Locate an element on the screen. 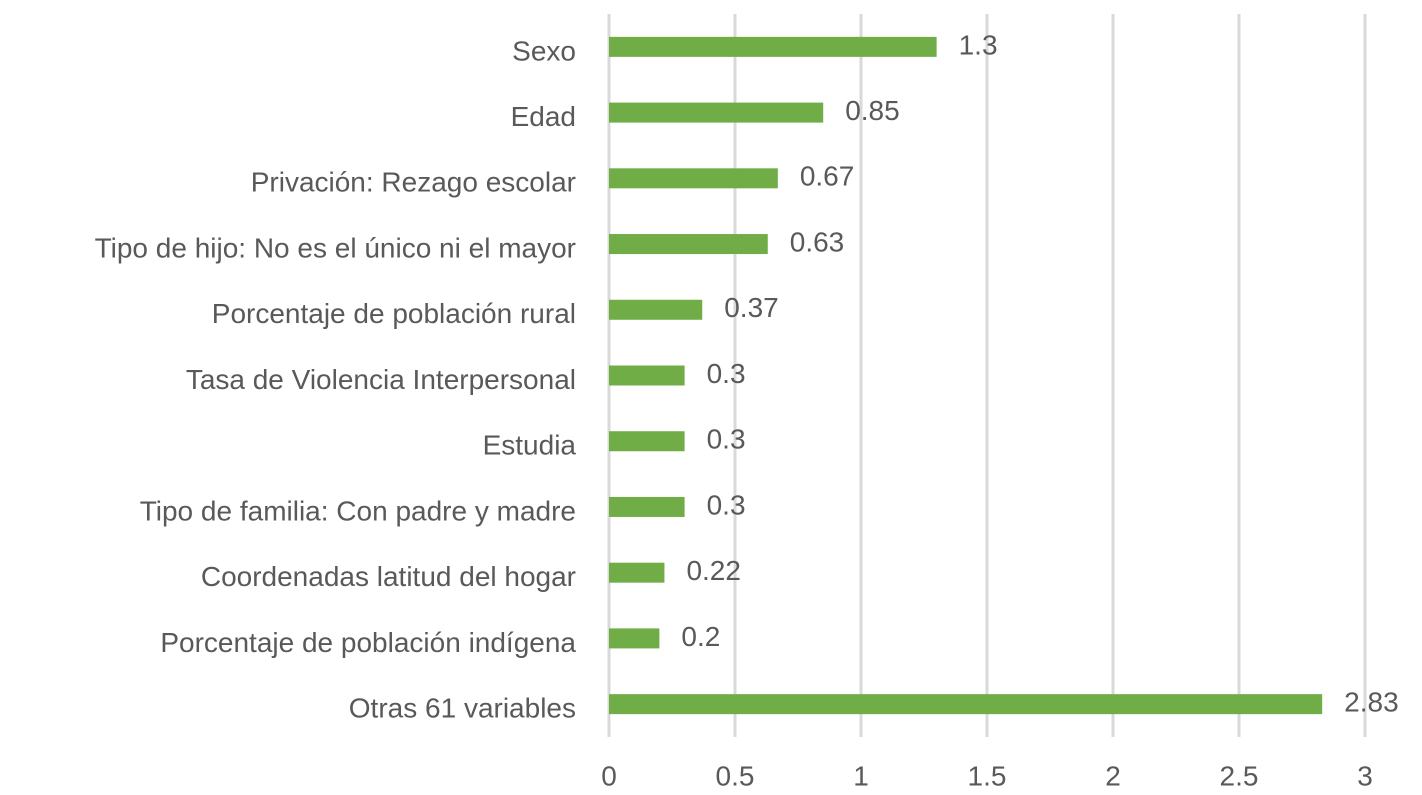  y-tick-label: Tipo de hijo: No es el único ni el mayor is located at coordinates (335, 247).